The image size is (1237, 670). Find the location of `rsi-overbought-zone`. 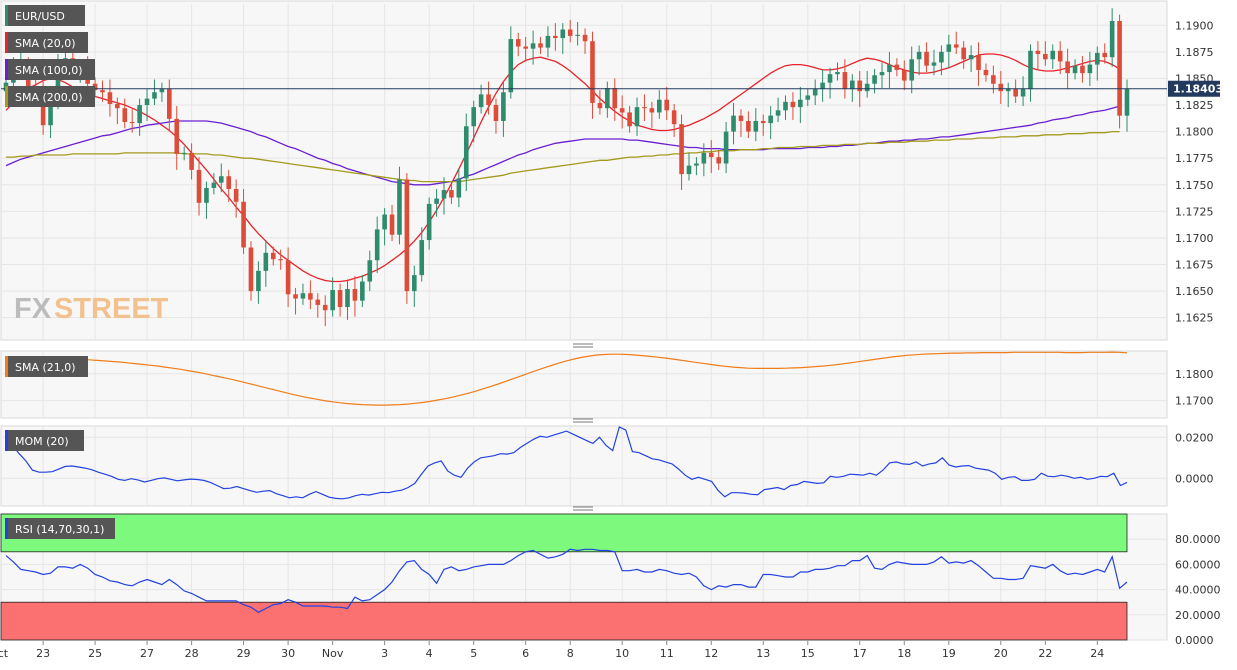

rsi-overbought-zone is located at coordinates (564, 533).